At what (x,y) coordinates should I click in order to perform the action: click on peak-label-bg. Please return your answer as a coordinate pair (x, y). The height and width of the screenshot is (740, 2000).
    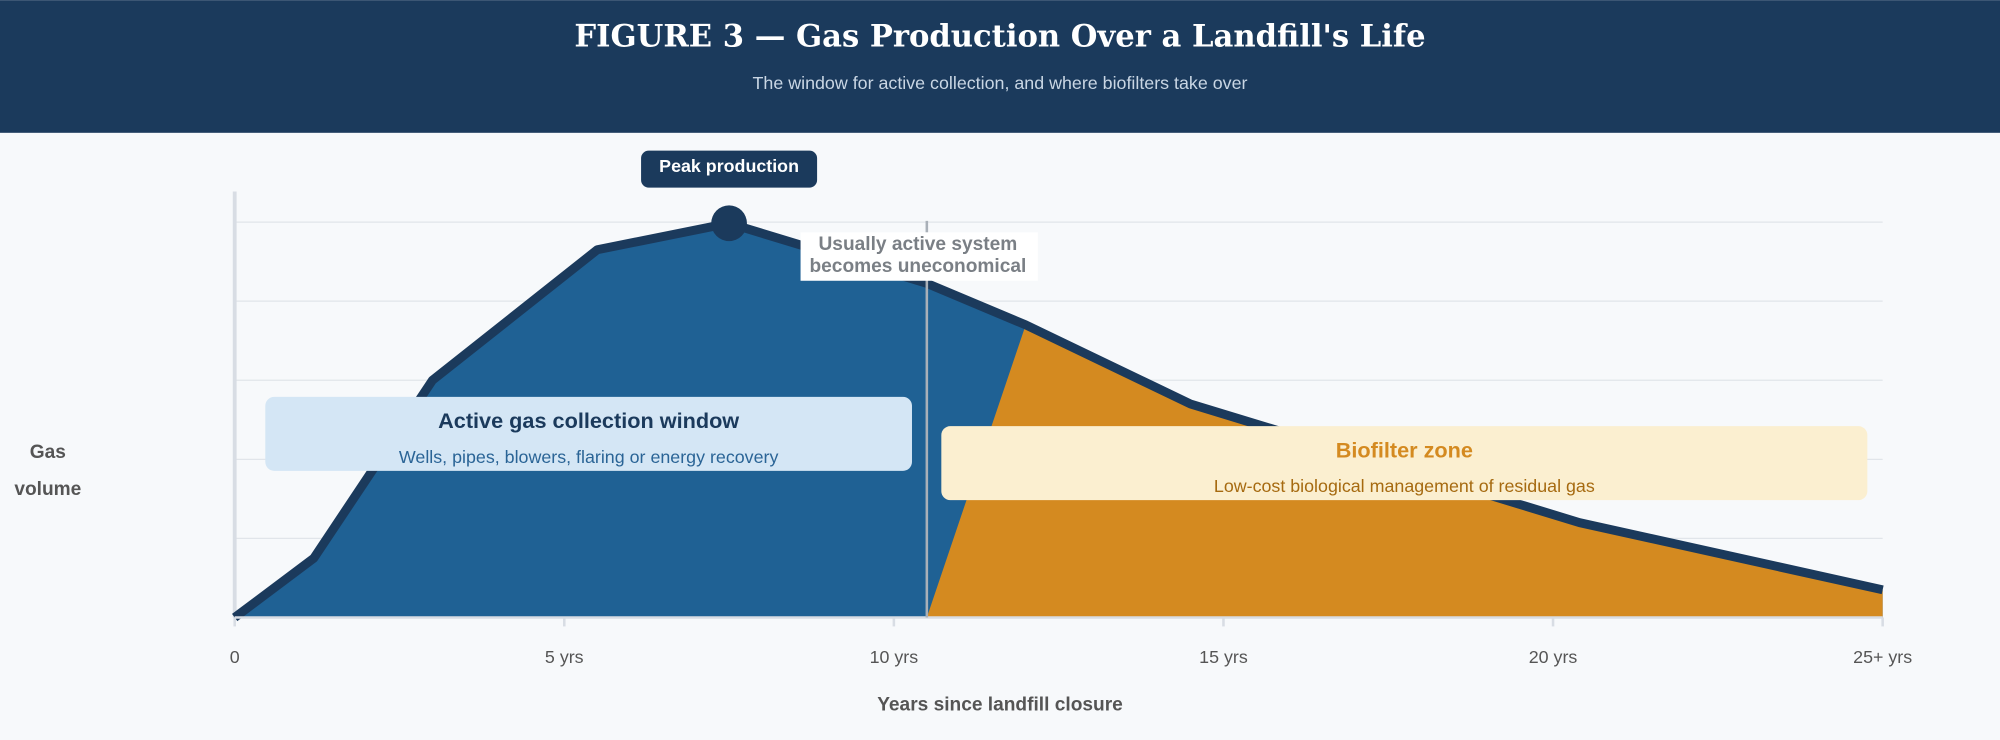
    Looking at the image, I should click on (729, 169).